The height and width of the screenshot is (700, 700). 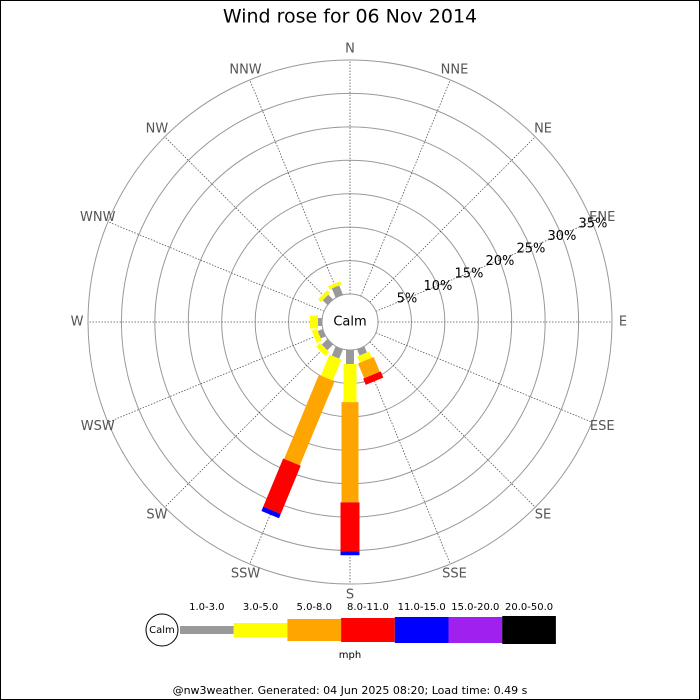 I want to click on legend-label: 20.0-50.0, so click(x=529, y=607).